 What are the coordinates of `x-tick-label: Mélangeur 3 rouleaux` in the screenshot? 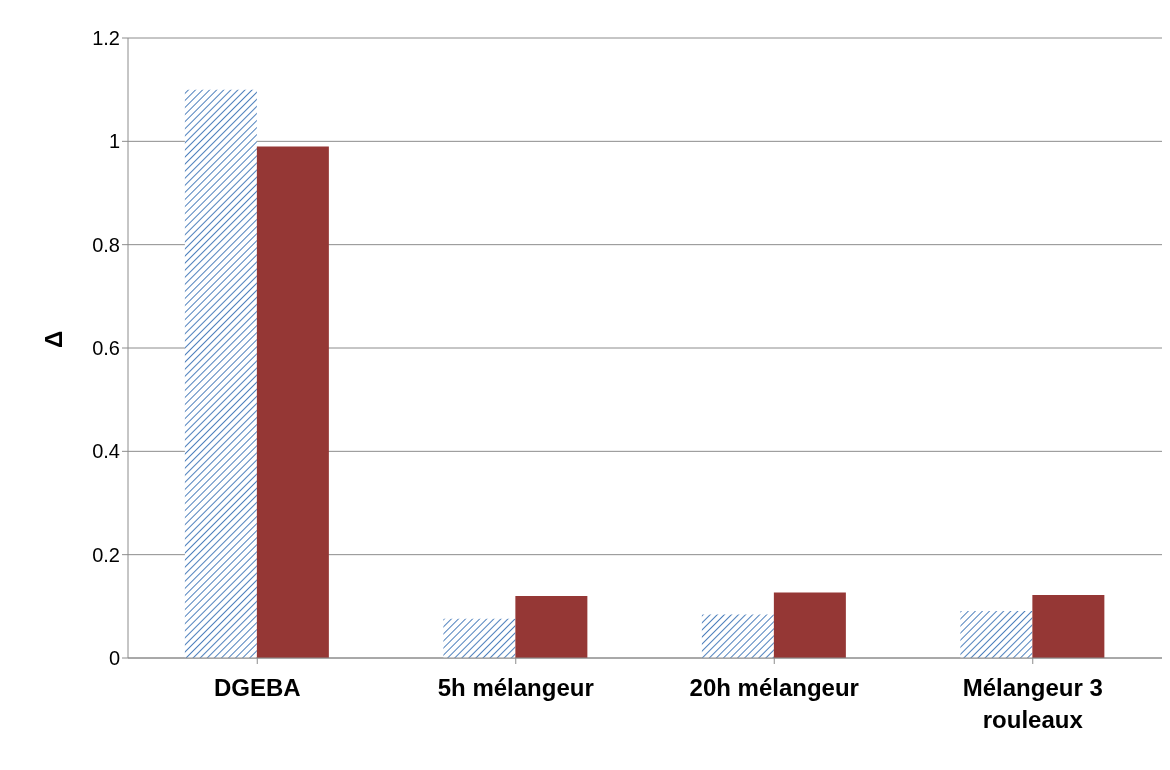 It's located at (1032, 703).